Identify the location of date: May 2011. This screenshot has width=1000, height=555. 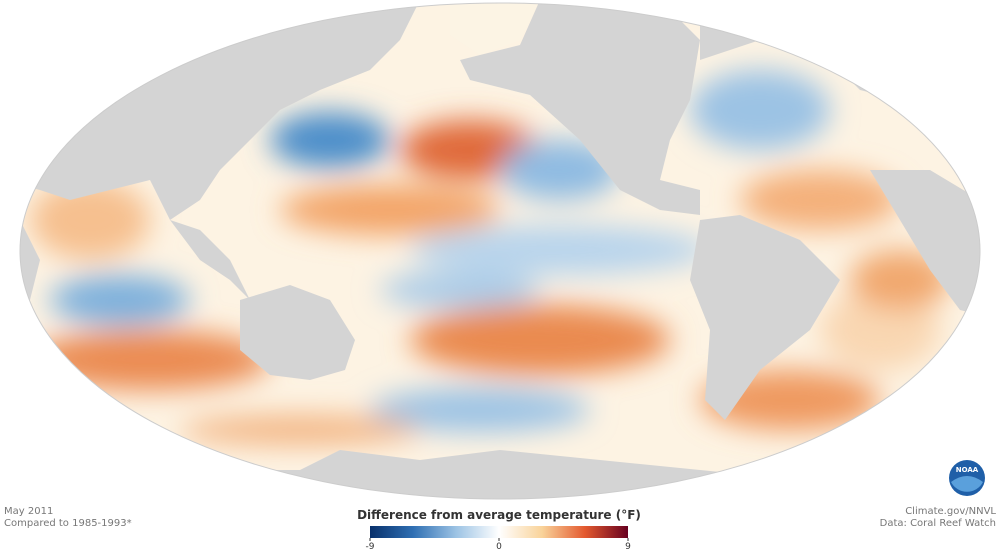
(28, 511).